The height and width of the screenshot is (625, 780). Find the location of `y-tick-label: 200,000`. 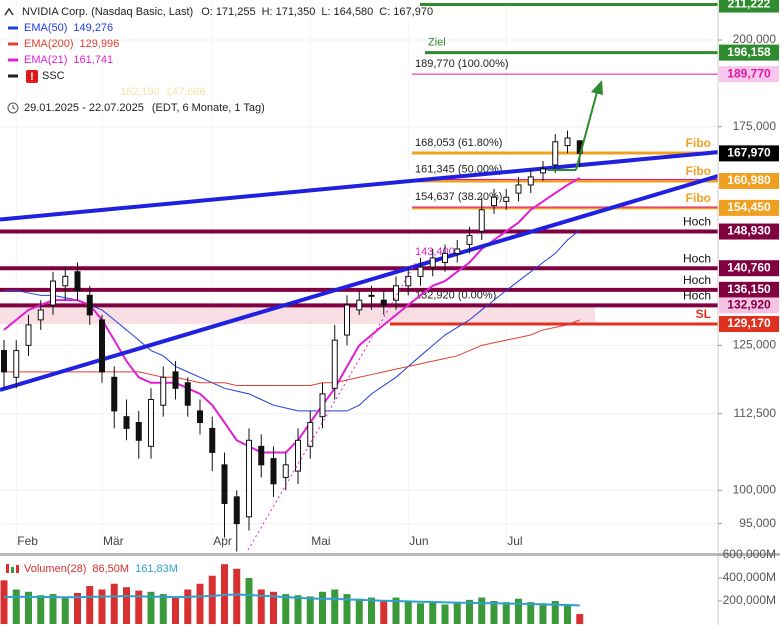

y-tick-label: 200,000 is located at coordinates (755, 39).